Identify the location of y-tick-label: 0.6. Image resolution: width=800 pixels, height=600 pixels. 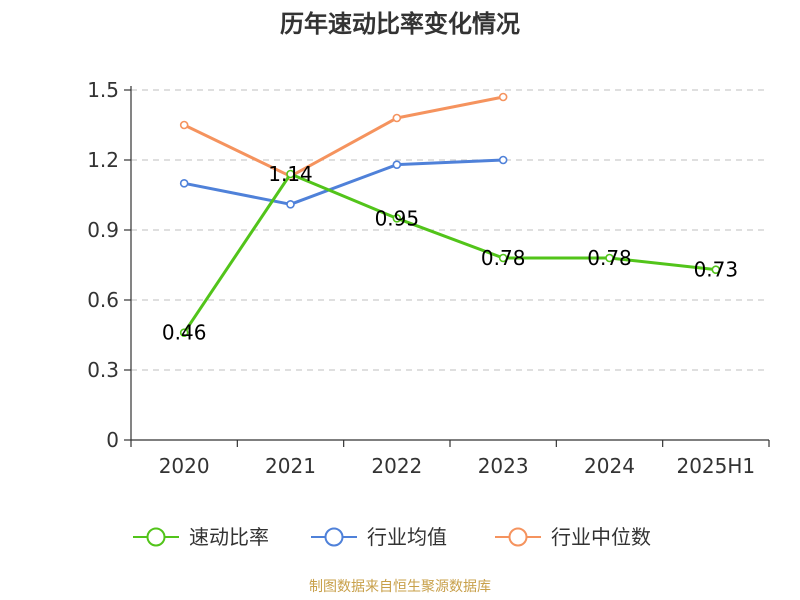
(103, 300).